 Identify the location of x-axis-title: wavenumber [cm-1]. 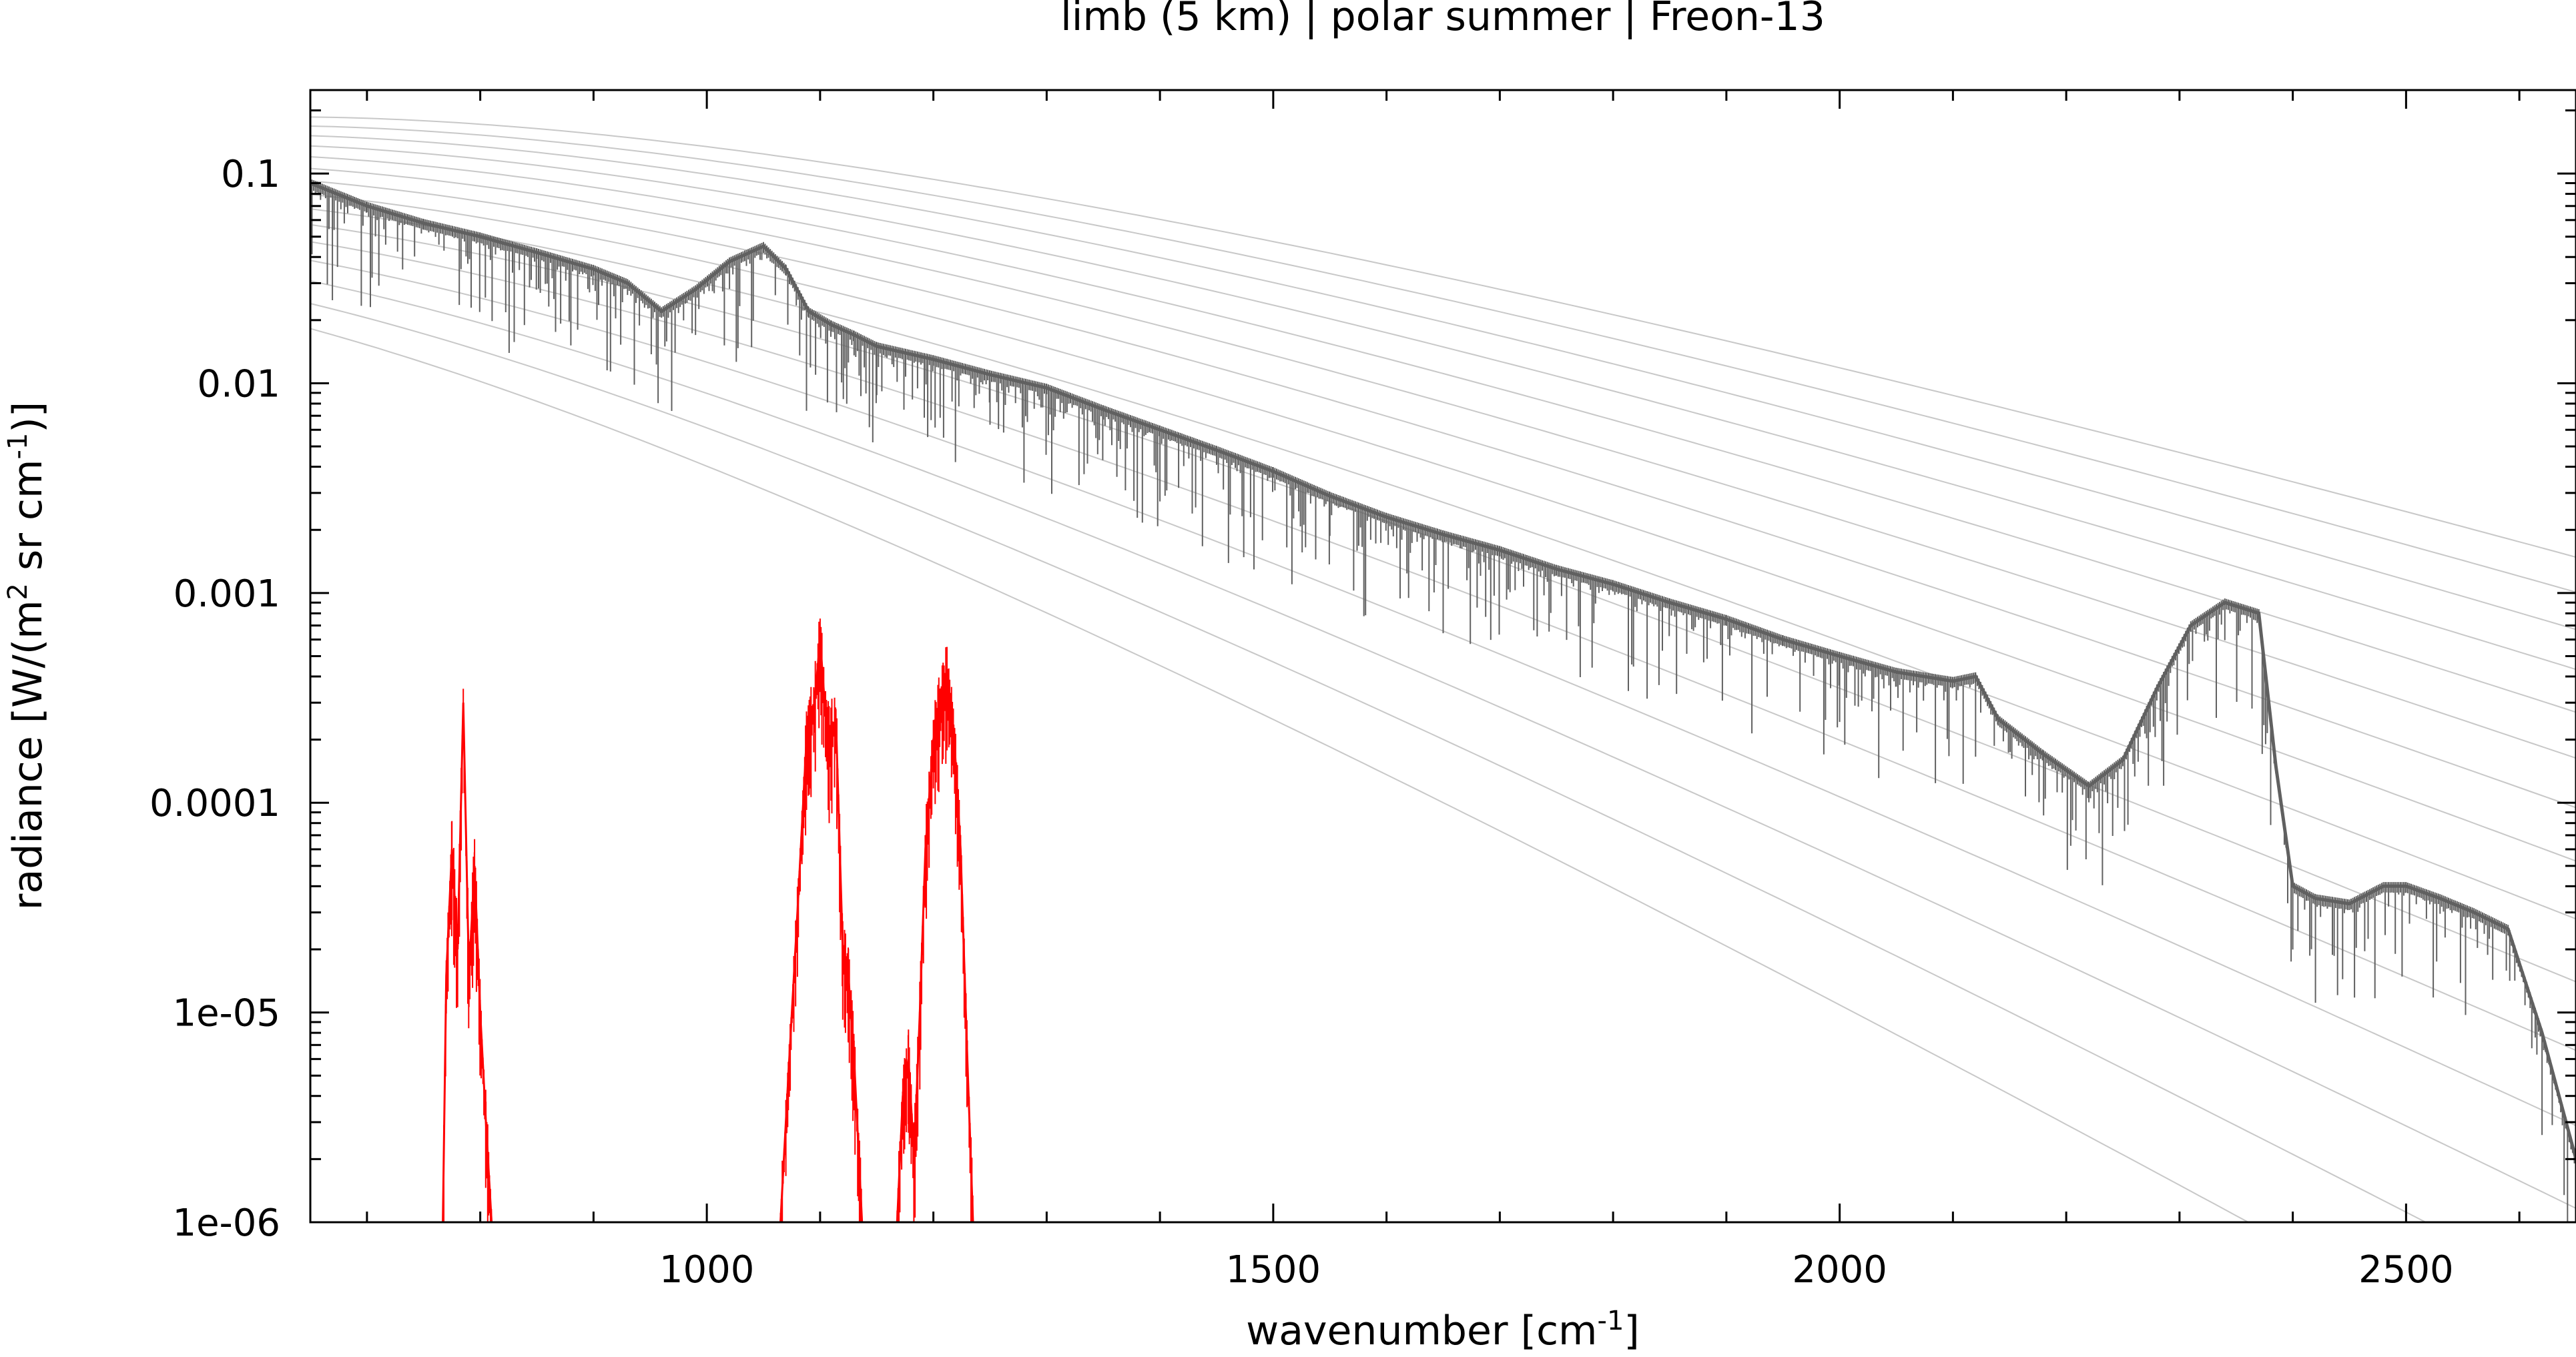
(1443, 1330).